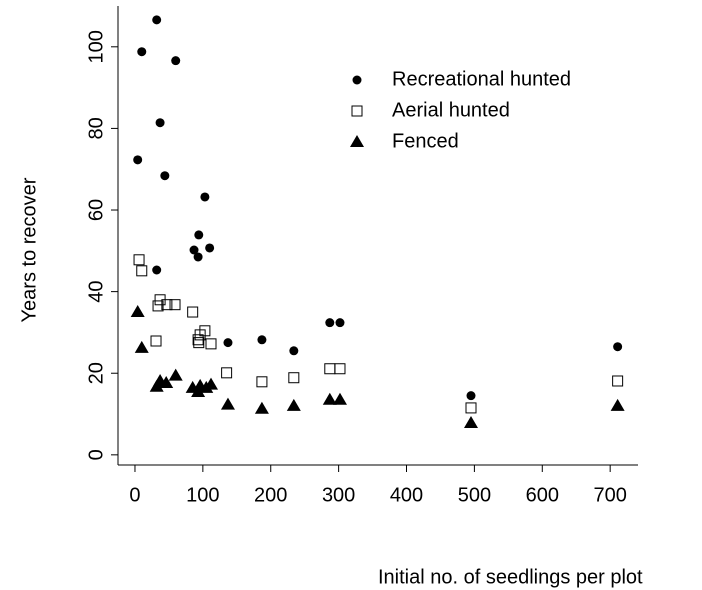 This screenshot has height=590, width=702. What do you see at coordinates (481, 79) in the screenshot?
I see `legend-label: Recreational hunted` at bounding box center [481, 79].